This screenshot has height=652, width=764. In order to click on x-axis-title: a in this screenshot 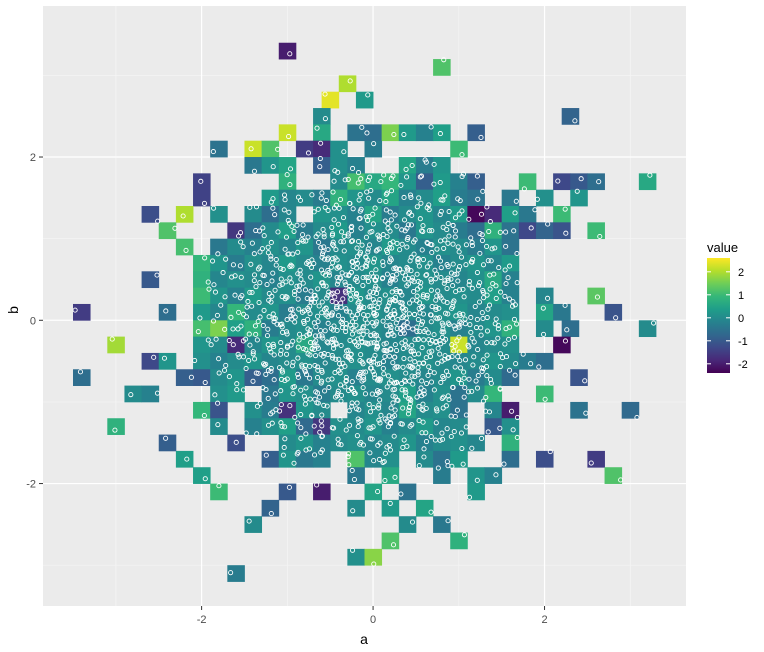, I will do `click(364, 639)`.